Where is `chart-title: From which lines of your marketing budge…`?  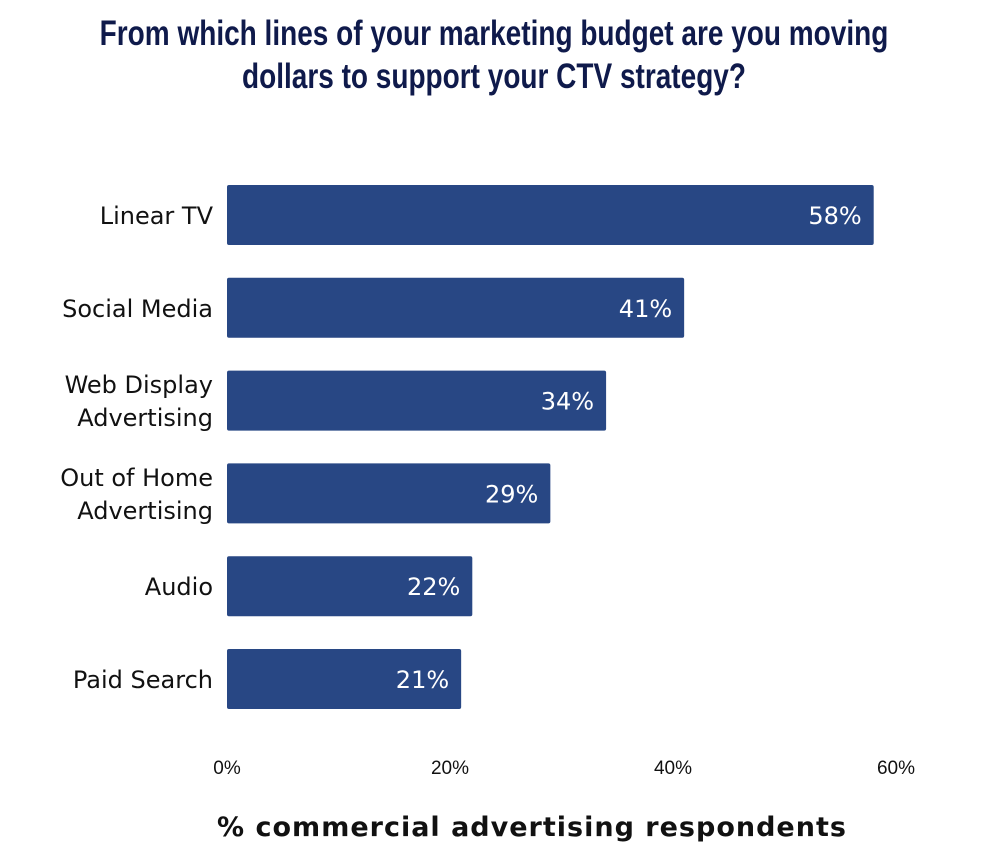
chart-title: From which lines of your marketing budge… is located at coordinates (494, 54).